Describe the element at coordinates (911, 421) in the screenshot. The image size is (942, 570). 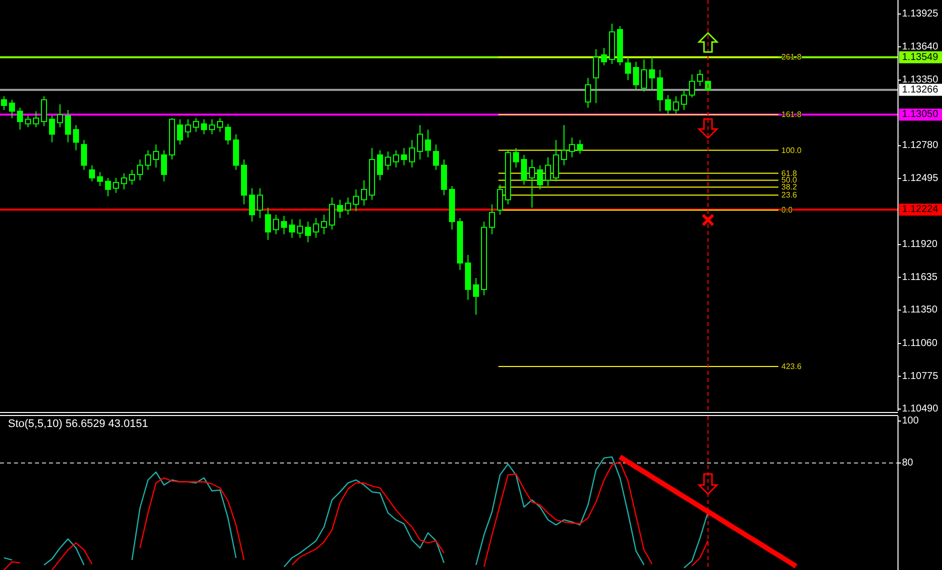
I see `y-tick-label: 100` at that location.